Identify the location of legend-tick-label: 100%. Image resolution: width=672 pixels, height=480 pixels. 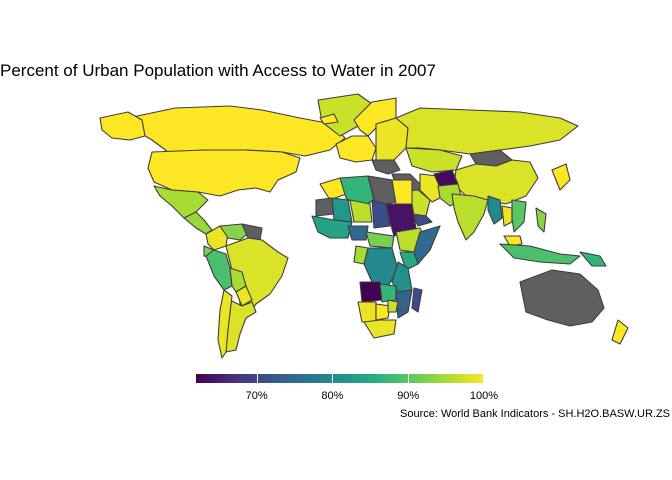
(484, 396).